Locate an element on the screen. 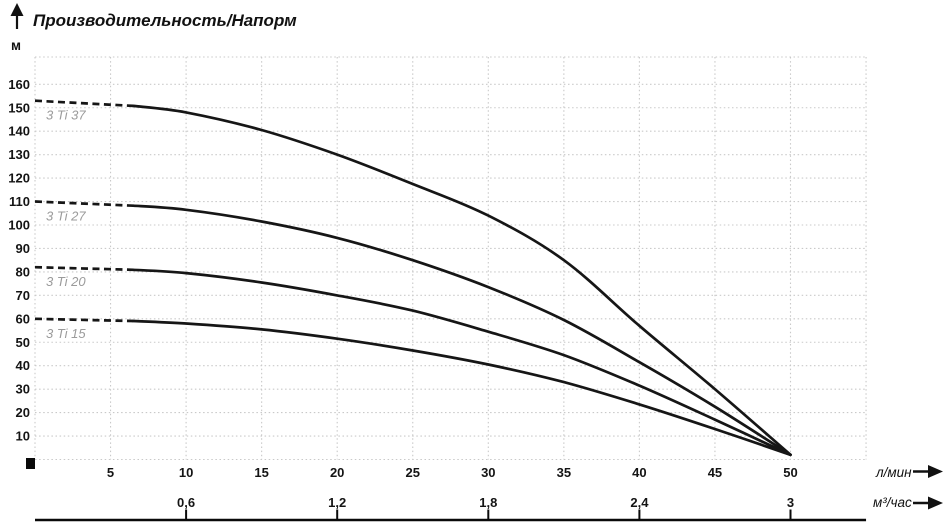 The image size is (949, 527). x-axis-secondary-unit: м³/час is located at coordinates (892, 502).